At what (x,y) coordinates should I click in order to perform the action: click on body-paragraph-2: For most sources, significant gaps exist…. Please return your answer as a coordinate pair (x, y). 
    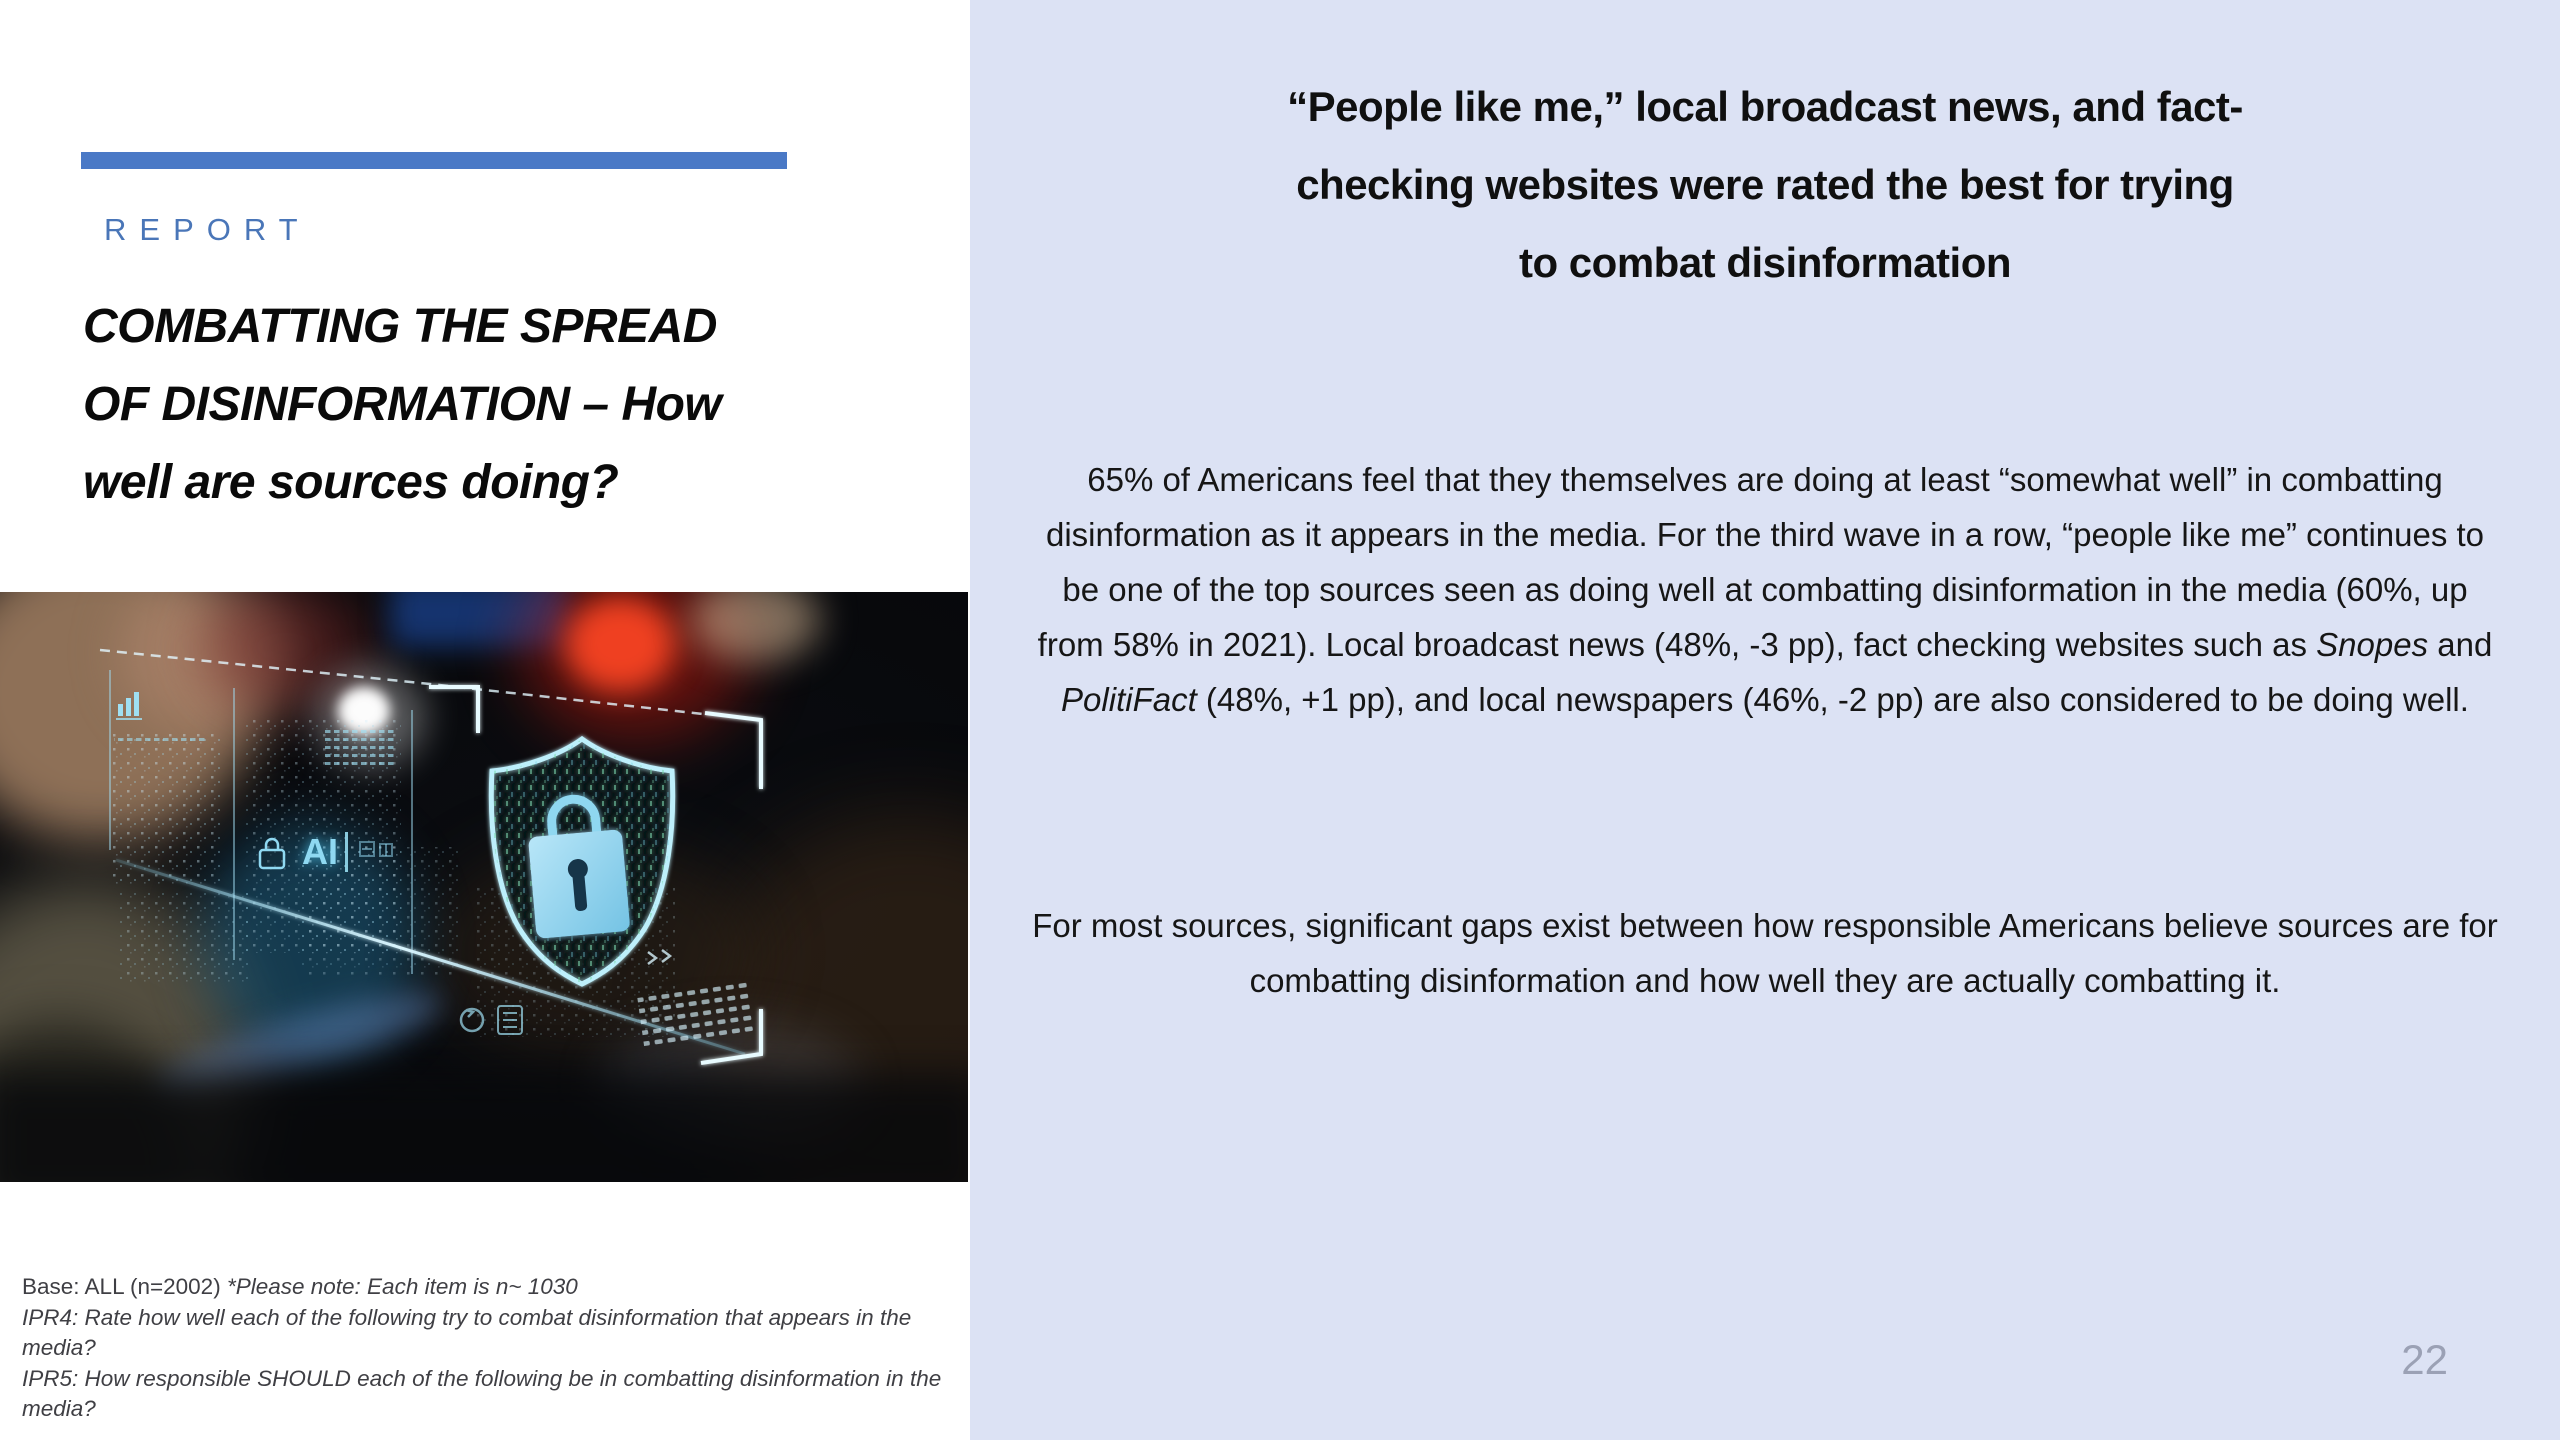
    Looking at the image, I should click on (1765, 953).